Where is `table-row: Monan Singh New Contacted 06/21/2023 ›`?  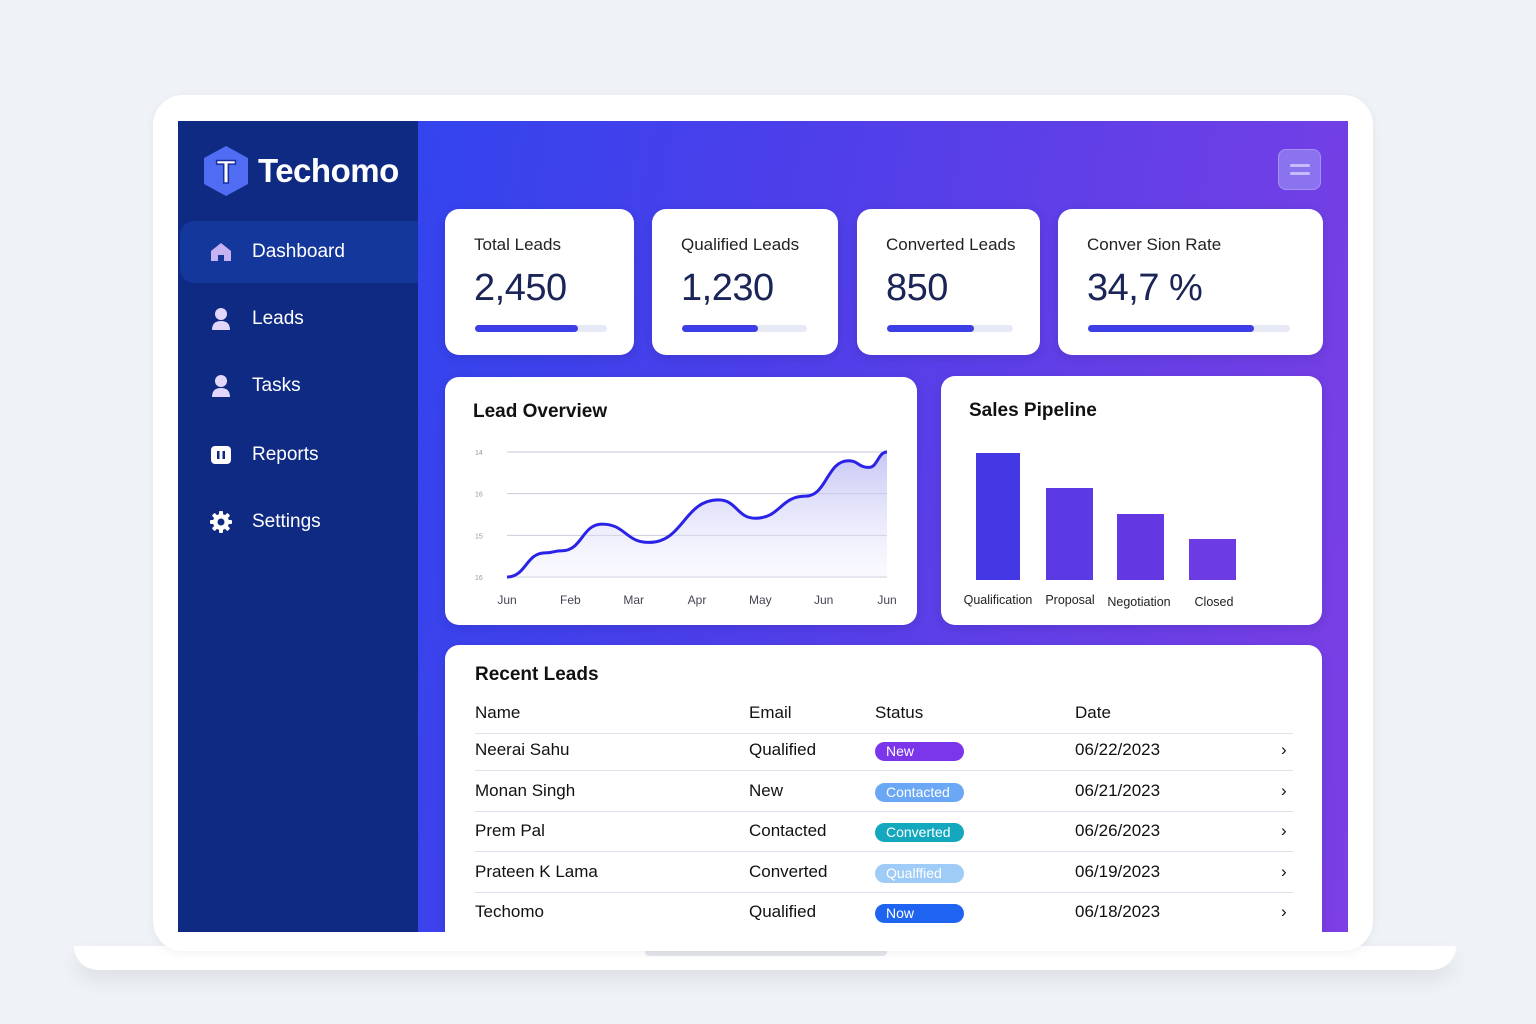 table-row: Monan Singh New Contacted 06/21/2023 › is located at coordinates (884, 792).